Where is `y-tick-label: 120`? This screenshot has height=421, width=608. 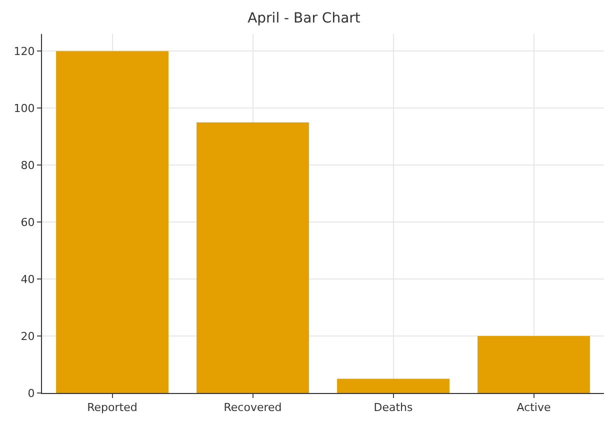 y-tick-label: 120 is located at coordinates (24, 51).